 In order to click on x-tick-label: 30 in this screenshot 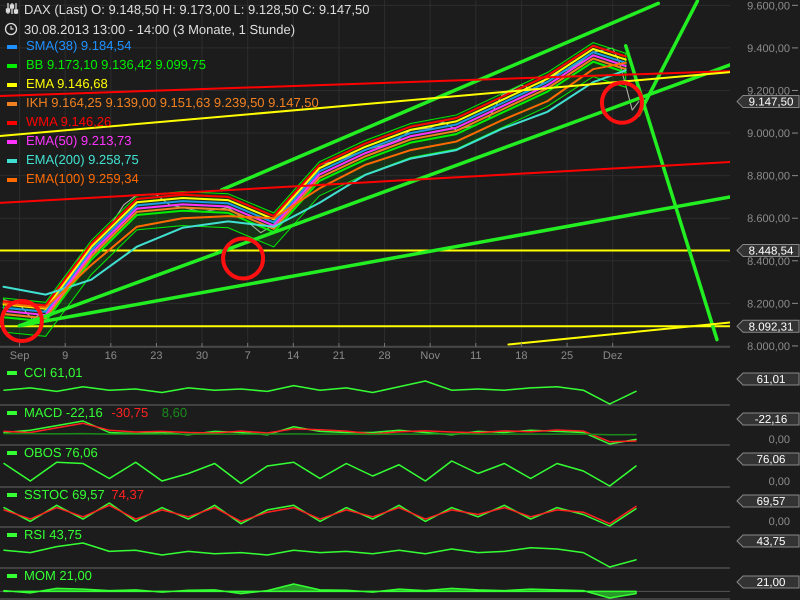, I will do `click(202, 356)`.